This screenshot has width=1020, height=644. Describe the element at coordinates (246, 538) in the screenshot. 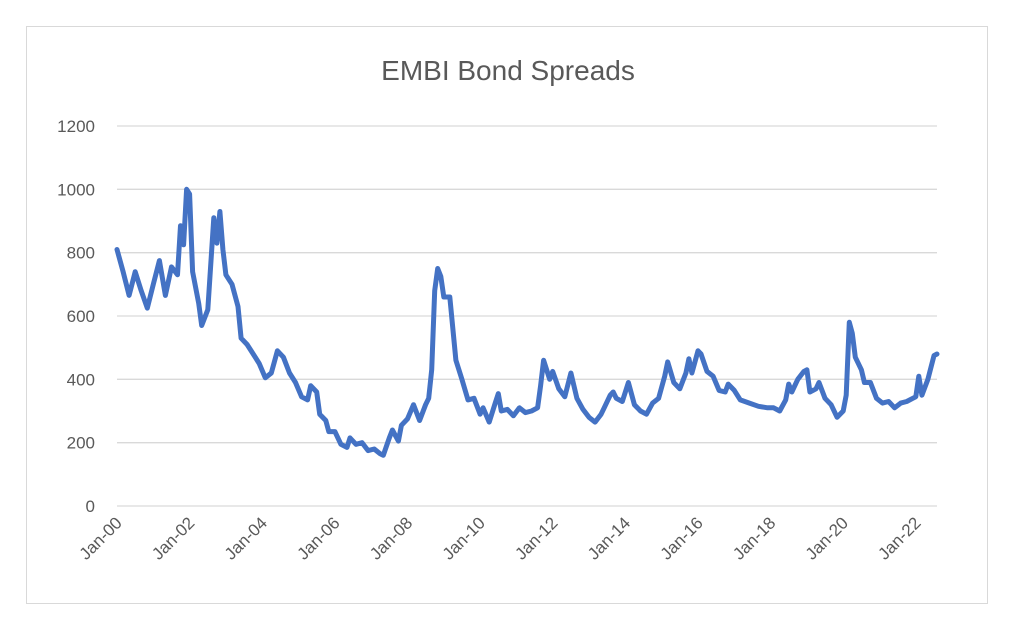

I see `x-tick-label: Jan-04` at that location.